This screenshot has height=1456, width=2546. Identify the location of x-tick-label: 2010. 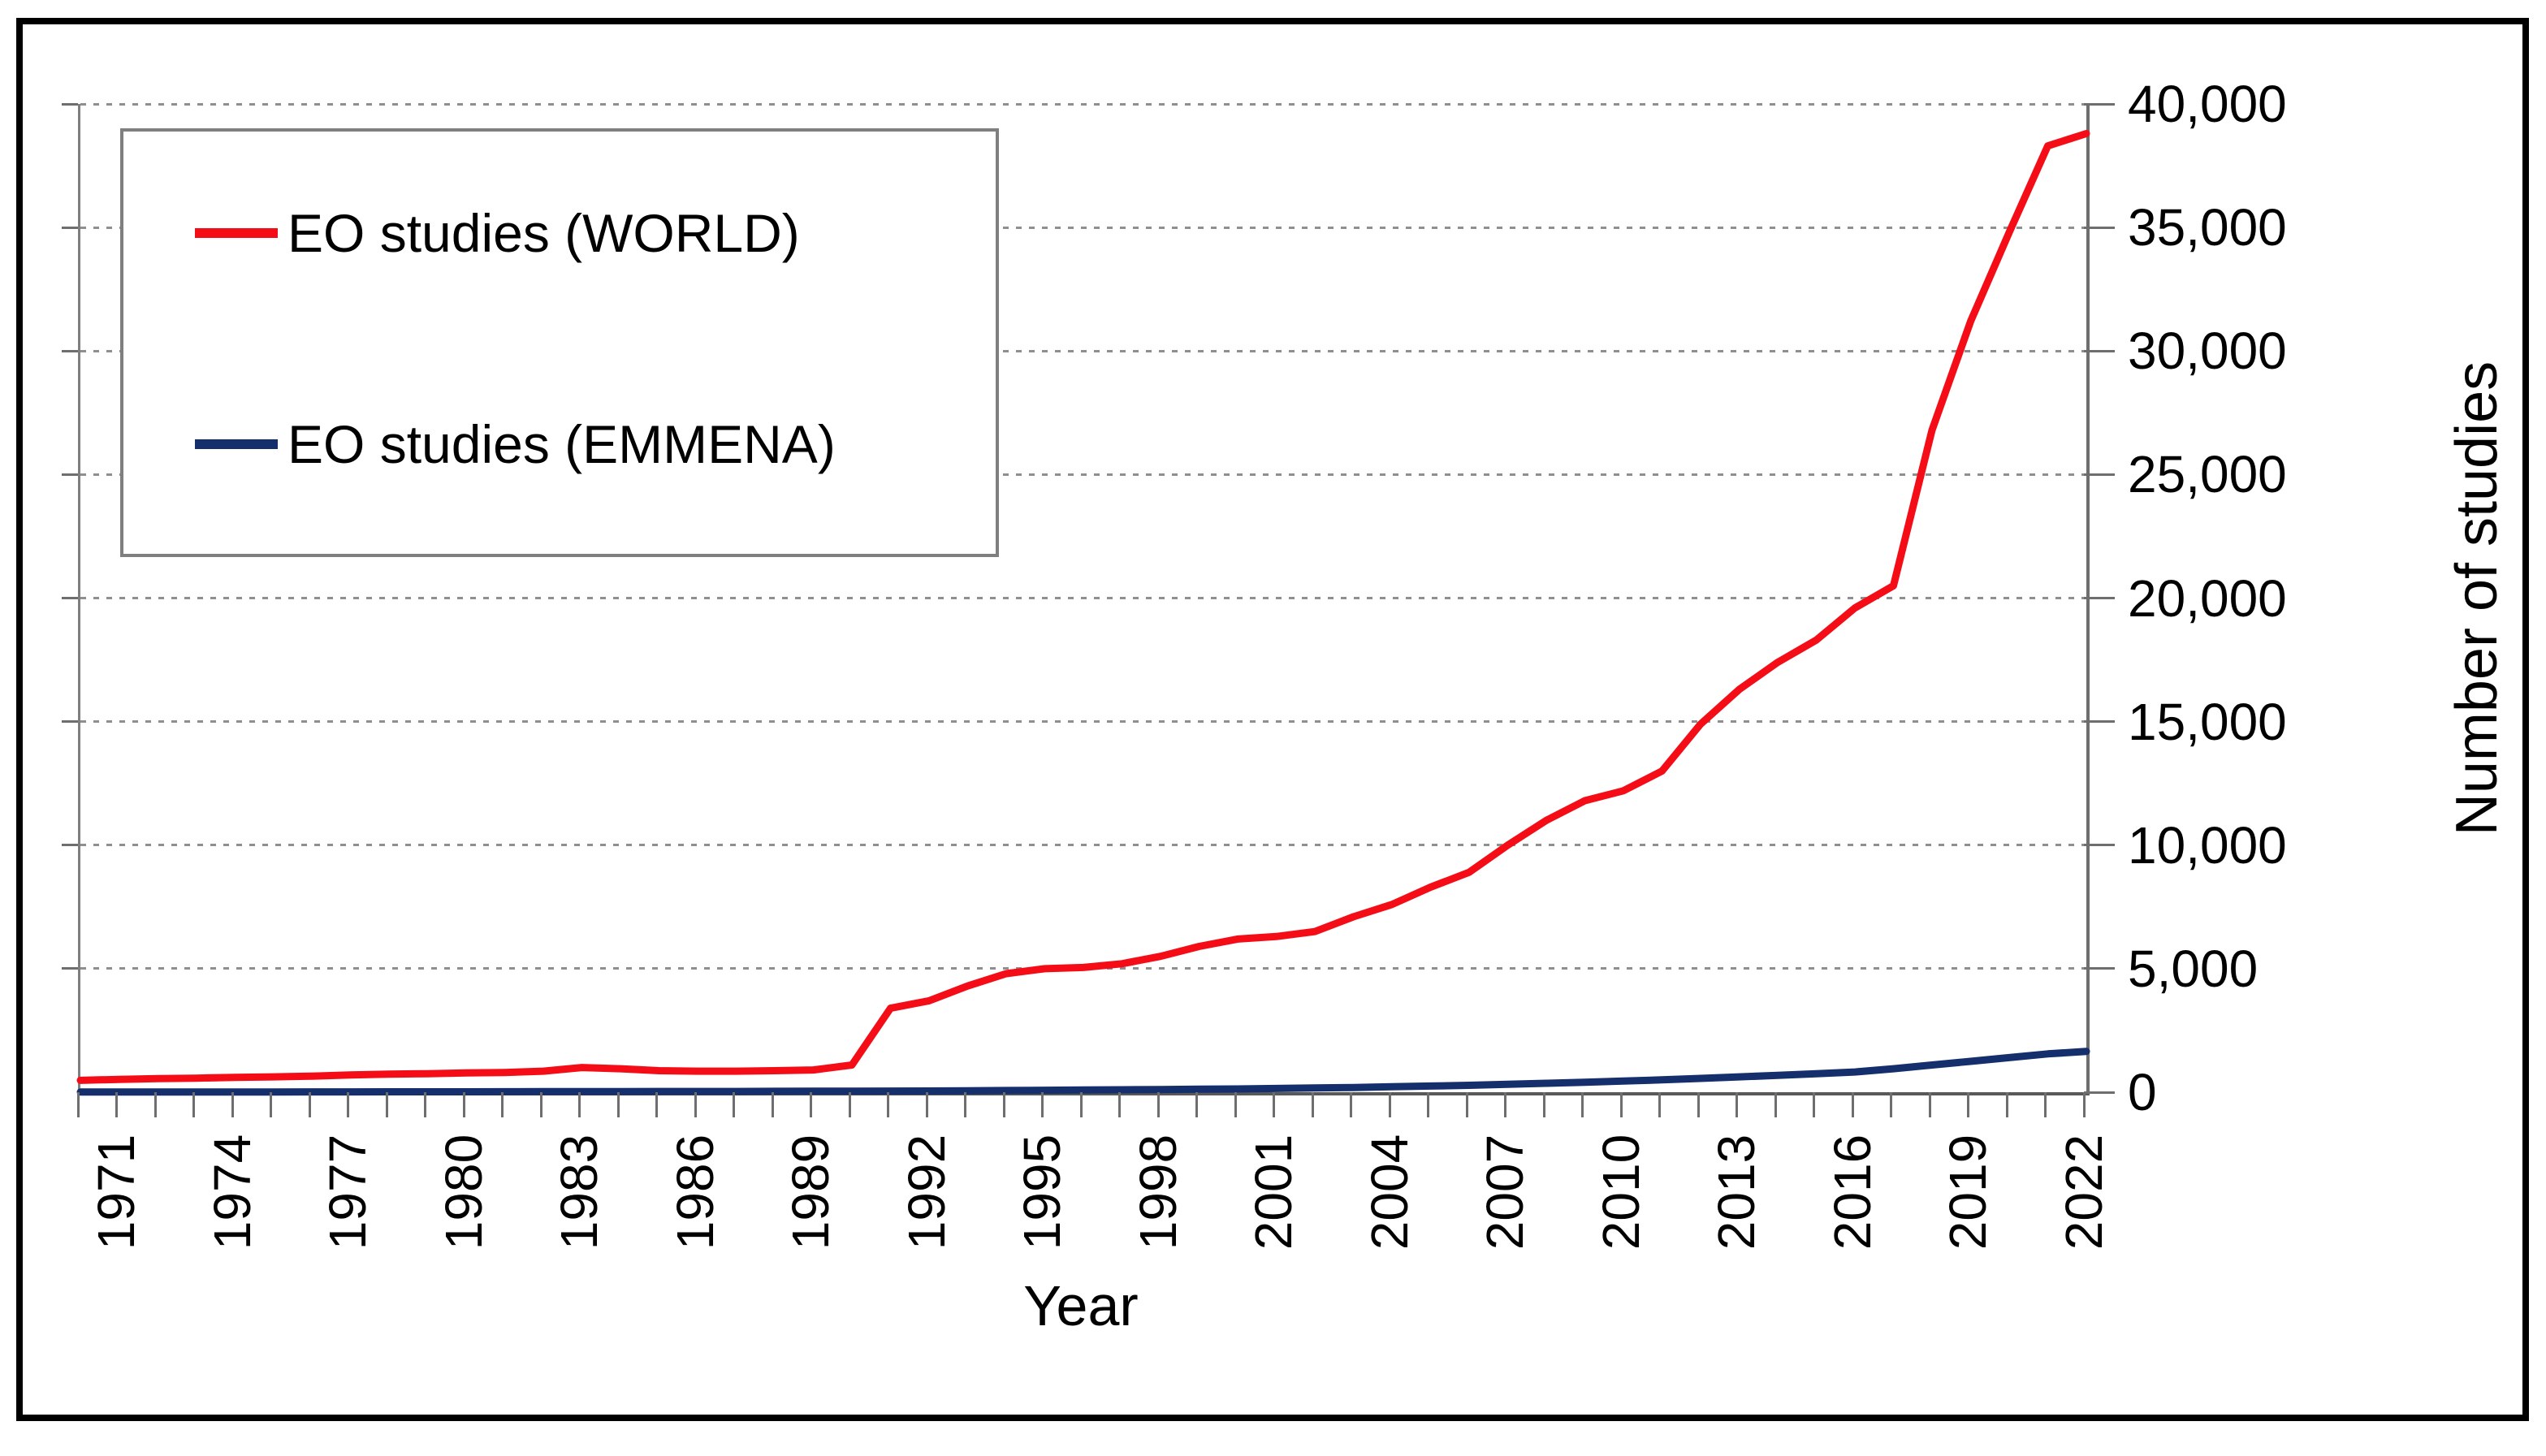
(1621, 1192).